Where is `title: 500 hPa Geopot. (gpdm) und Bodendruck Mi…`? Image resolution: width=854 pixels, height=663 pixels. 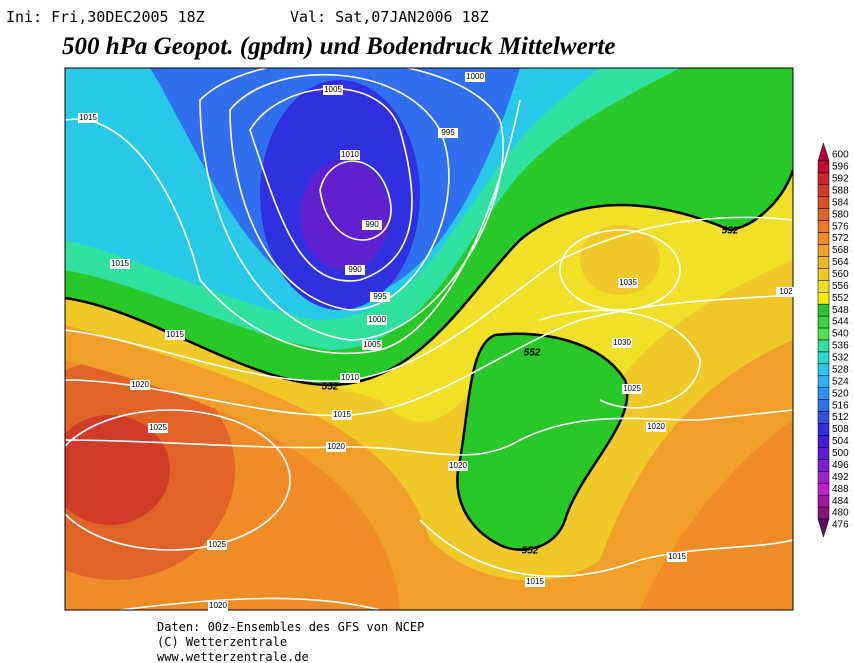
title: 500 hPa Geopot. (gpdm) und Bodendruck Mi… is located at coordinates (338, 46).